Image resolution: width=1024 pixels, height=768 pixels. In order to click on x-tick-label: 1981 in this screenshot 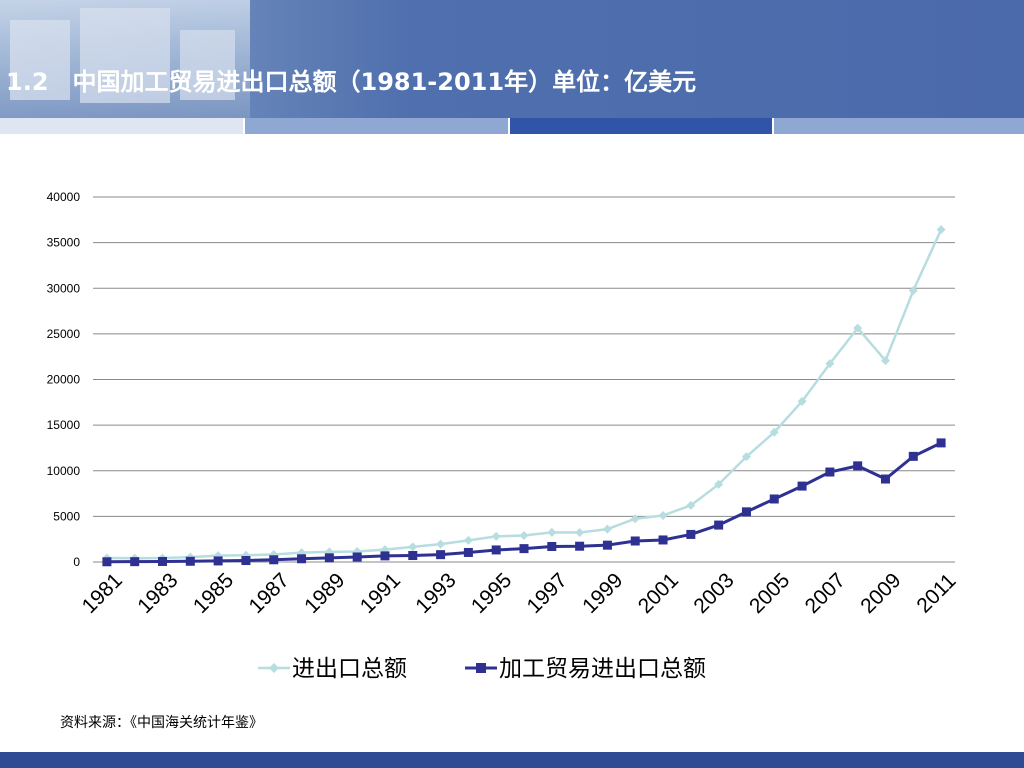, I will do `click(102, 593)`.